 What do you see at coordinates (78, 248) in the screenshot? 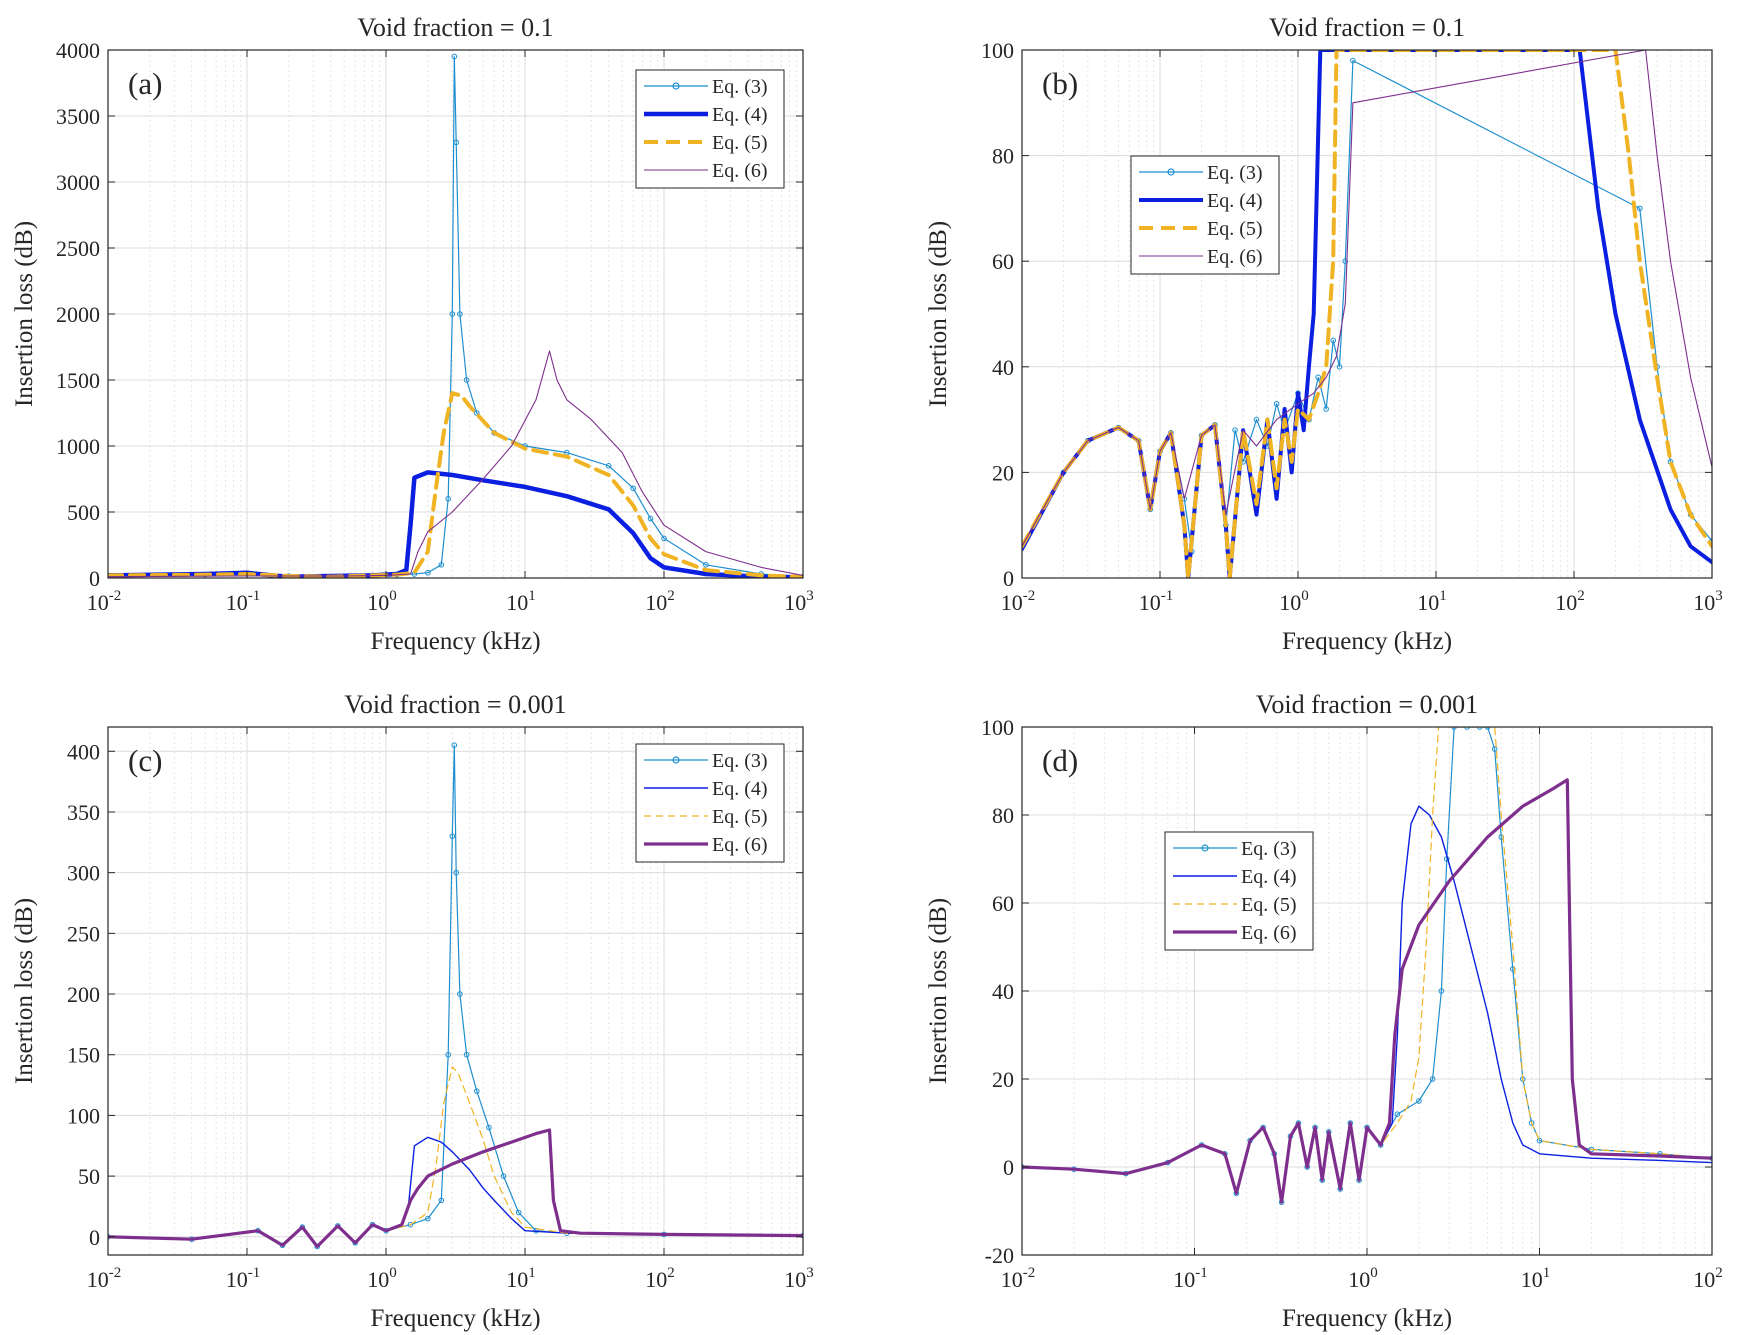
I see `y-tick-label: 2500` at bounding box center [78, 248].